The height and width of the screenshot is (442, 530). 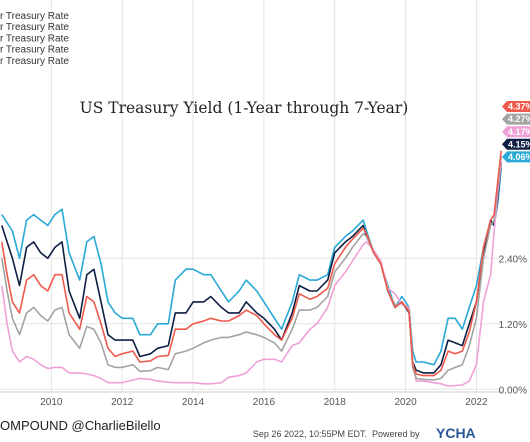 I want to click on end-value-labels: 4.37% 4.27% 4.17% 4.15% 4.06%, so click(x=516, y=132).